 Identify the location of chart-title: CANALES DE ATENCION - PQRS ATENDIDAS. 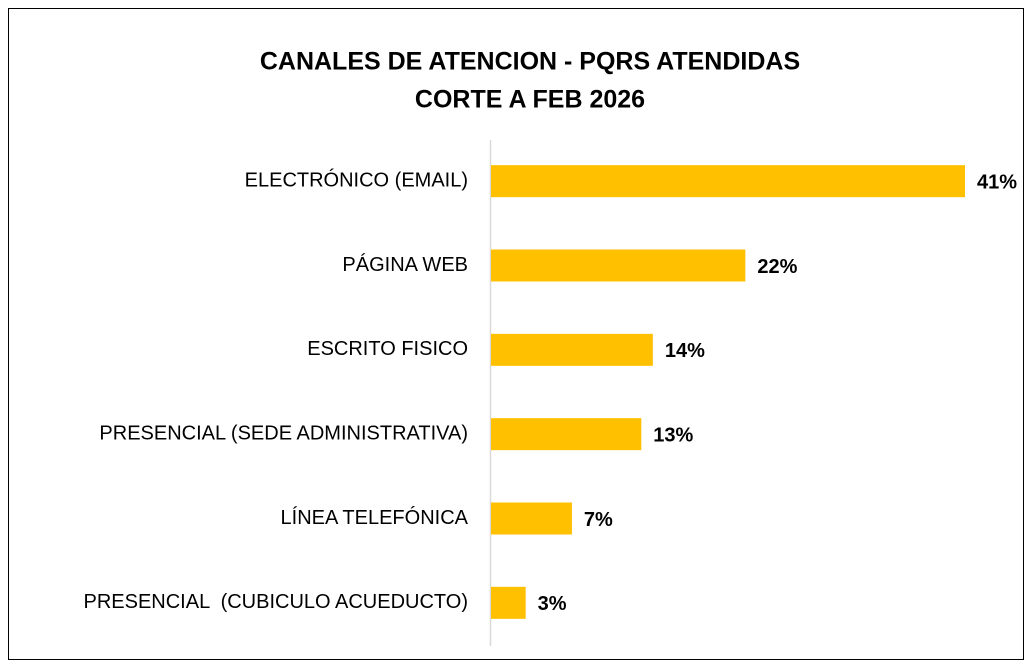
(530, 62).